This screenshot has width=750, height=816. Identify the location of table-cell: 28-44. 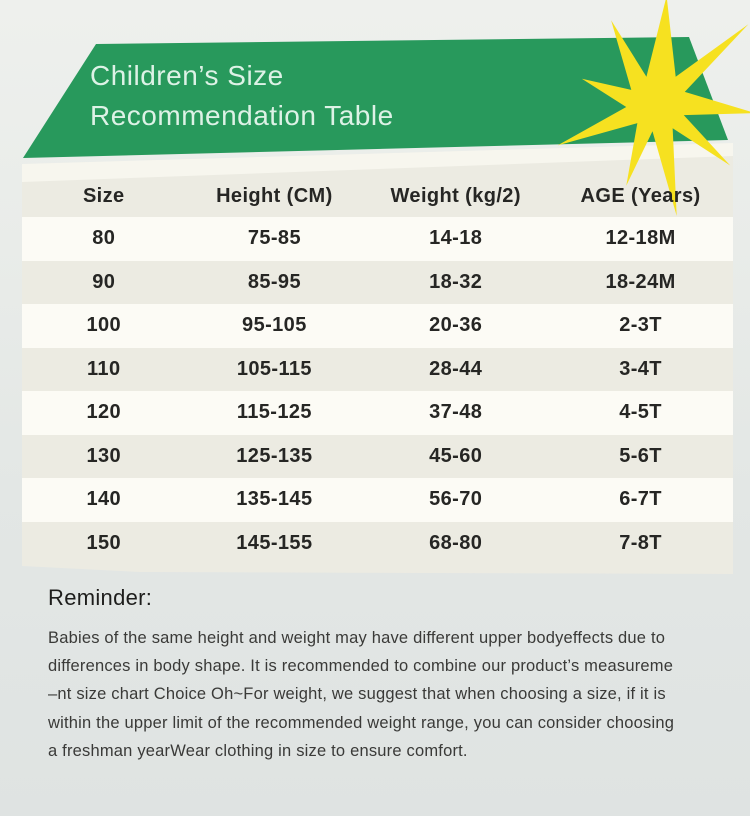
(456, 368).